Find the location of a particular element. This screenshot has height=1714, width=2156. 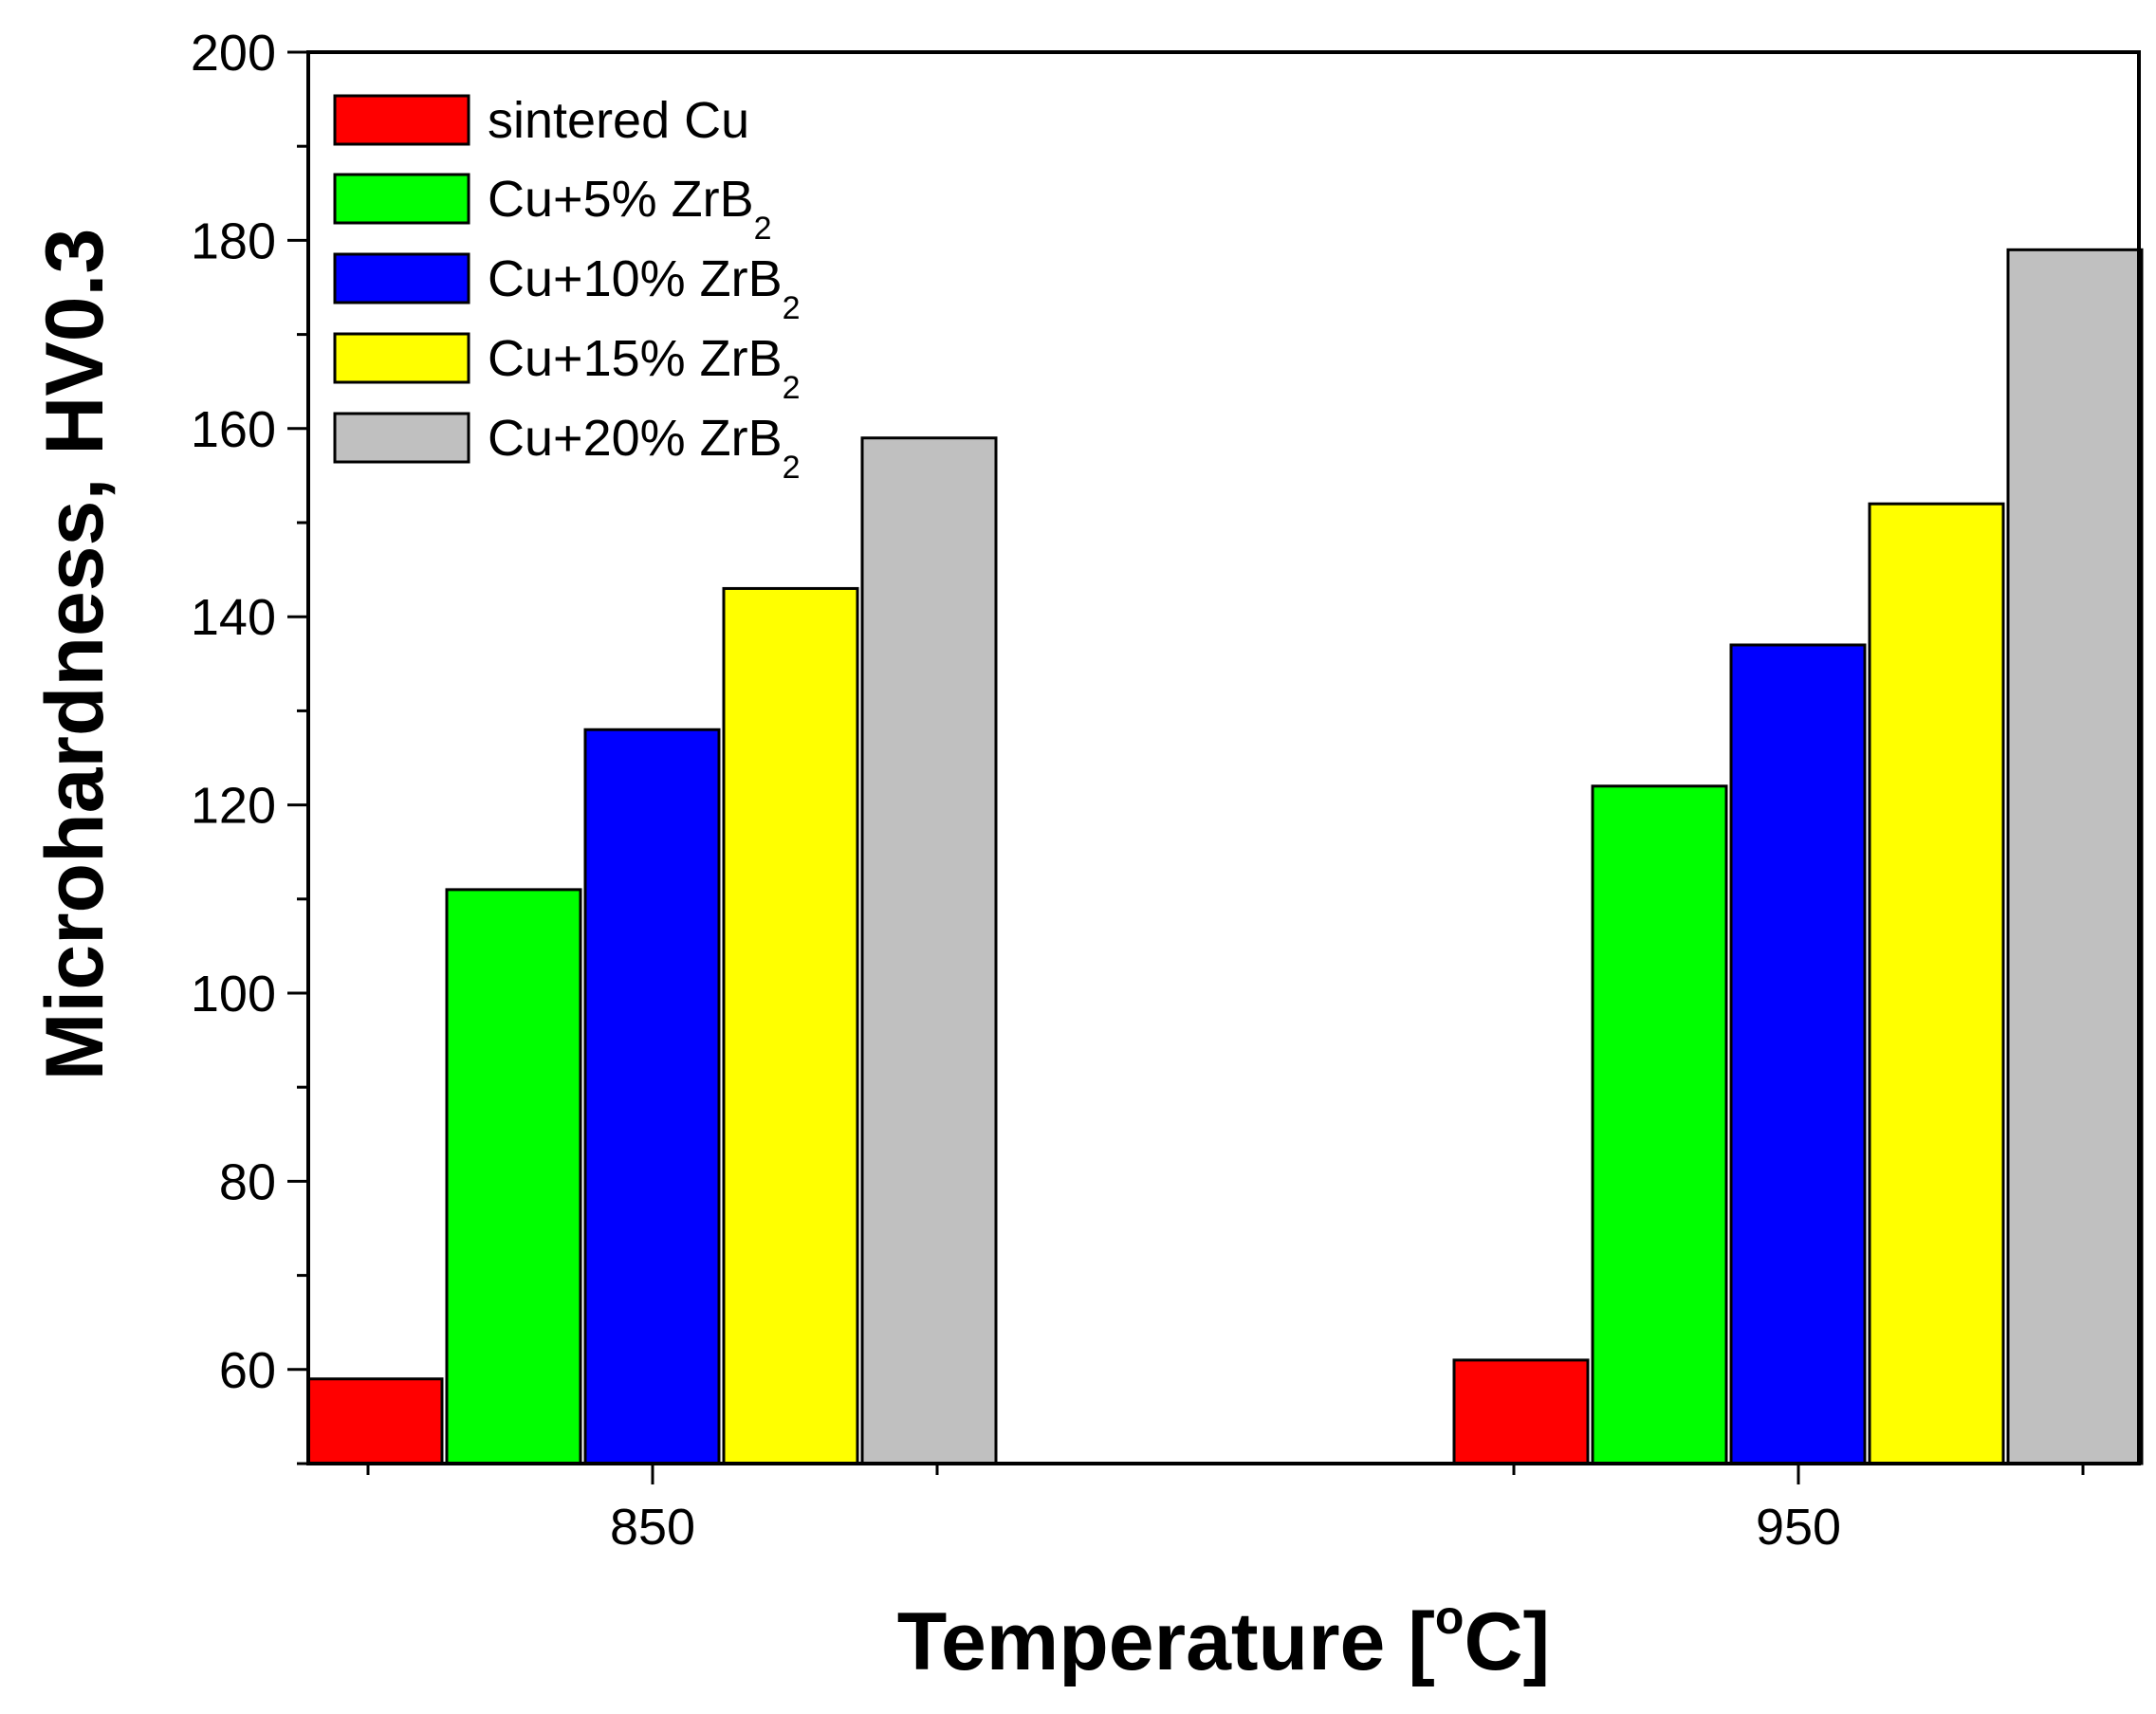

legend-label-2: Cu+5% ZrB2 is located at coordinates (630, 209).